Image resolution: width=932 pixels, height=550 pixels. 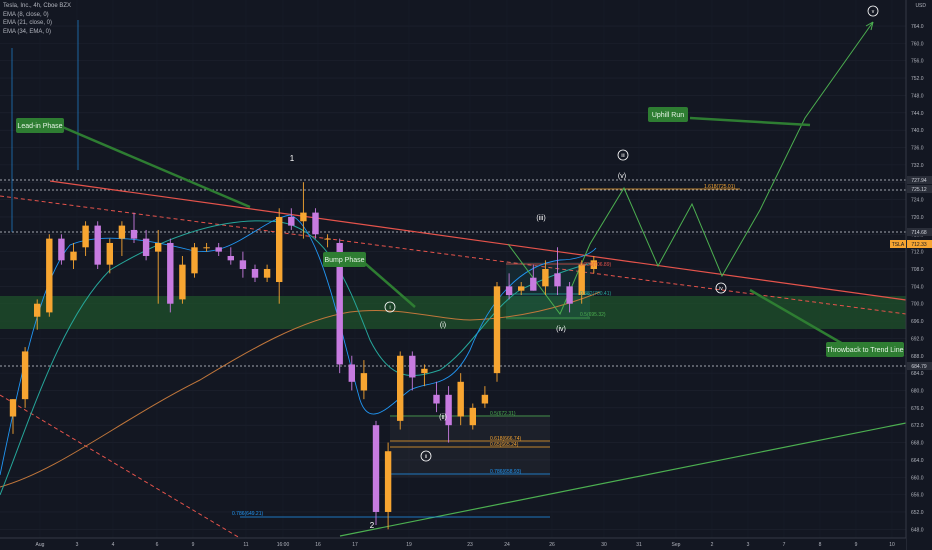 I want to click on lead-in-phase-label: Lead-in Phase, so click(x=40, y=125).